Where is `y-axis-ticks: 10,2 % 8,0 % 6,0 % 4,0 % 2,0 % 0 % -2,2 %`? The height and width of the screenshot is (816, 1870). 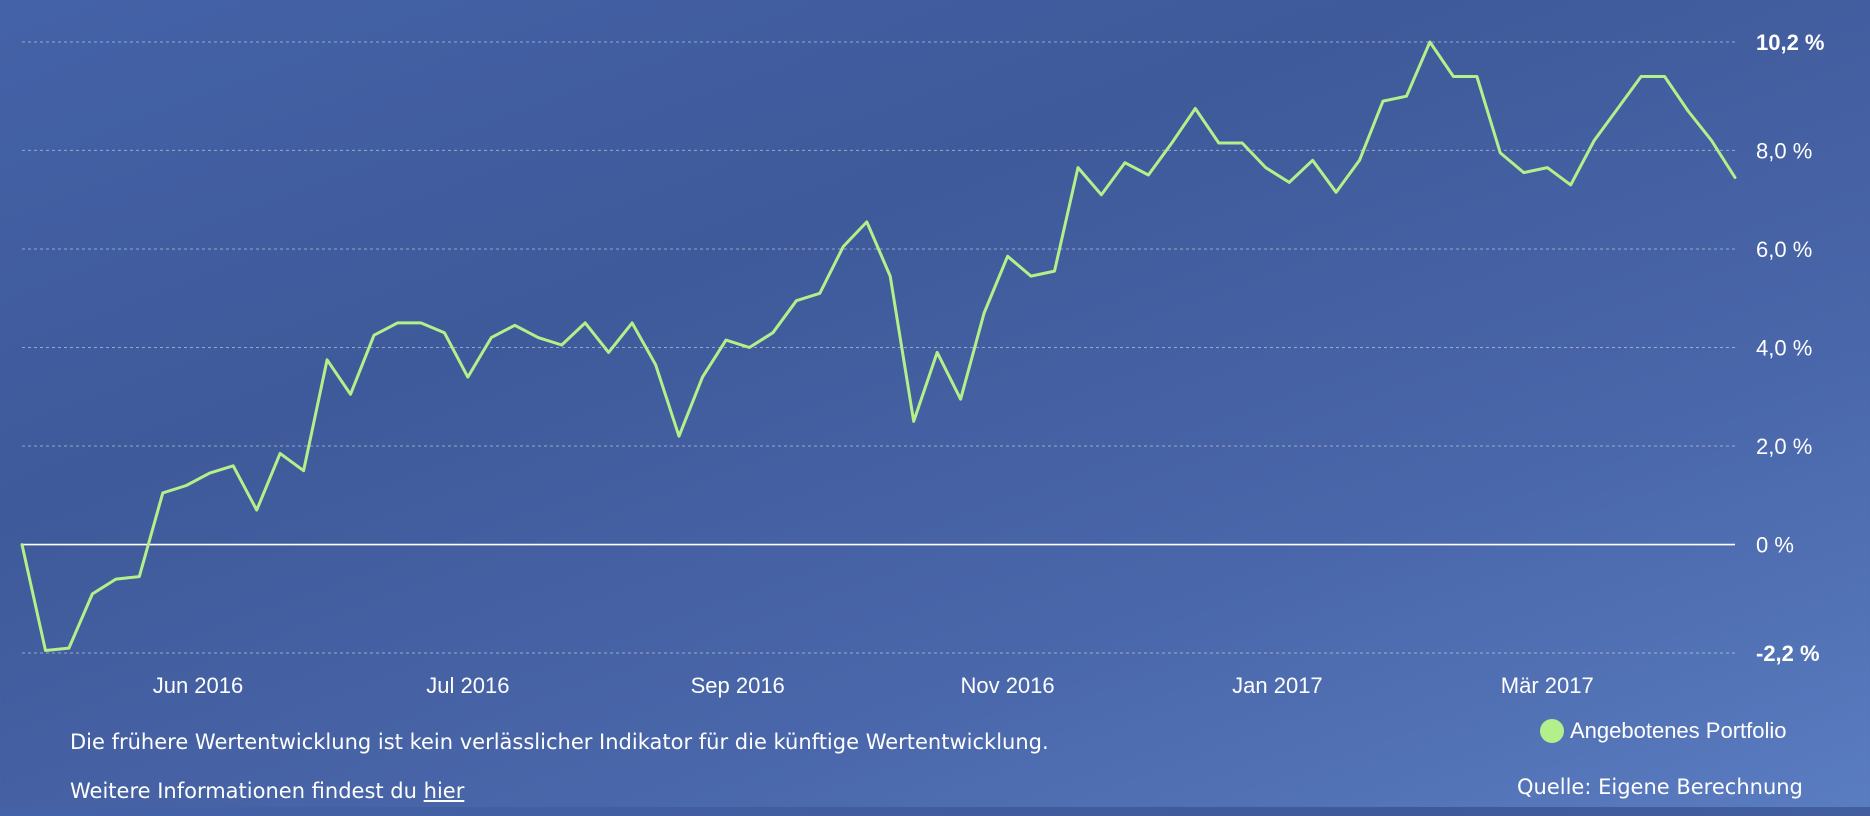 y-axis-ticks: 10,2 % 8,0 % 6,0 % 4,0 % 2,0 % 0 % -2,2 % is located at coordinates (1790, 348).